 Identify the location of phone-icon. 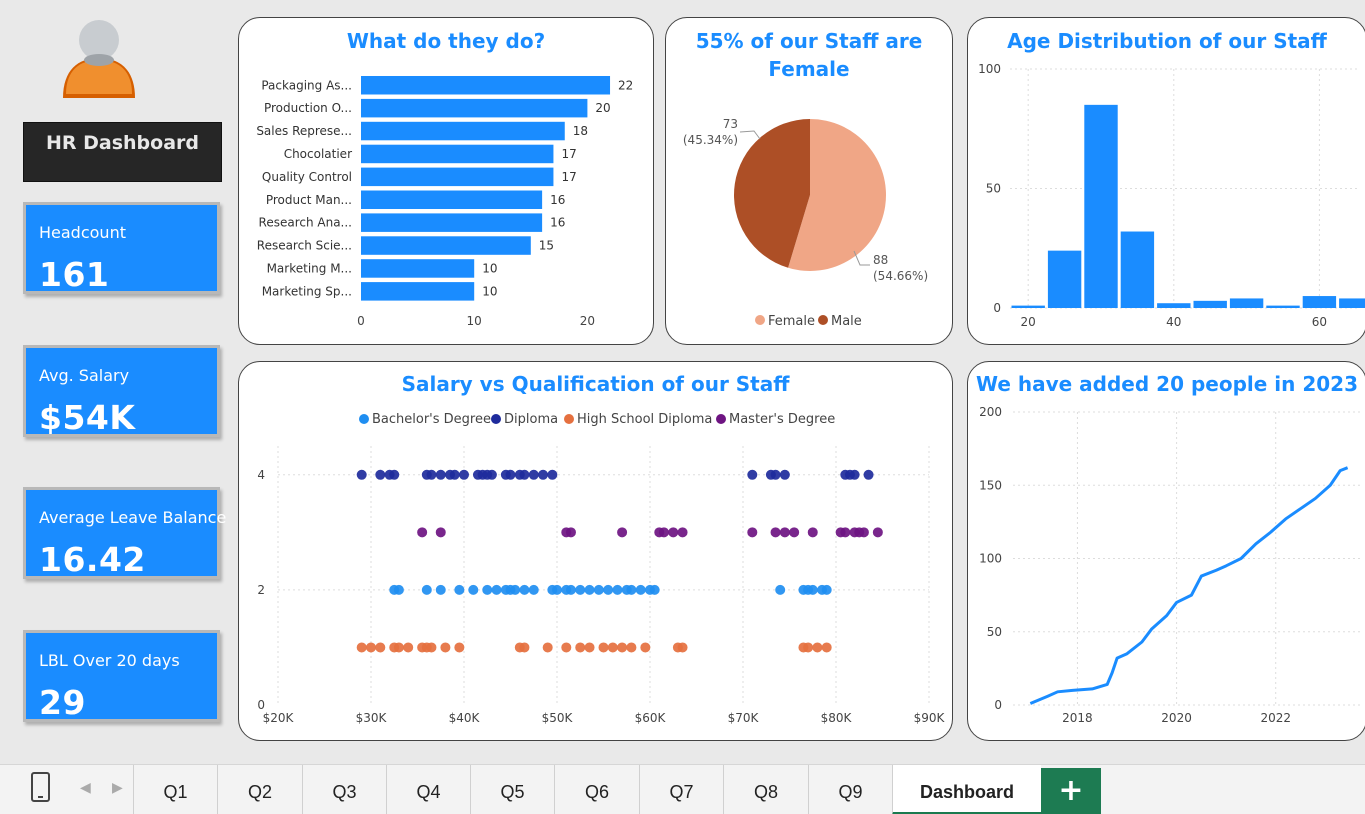
(40, 787).